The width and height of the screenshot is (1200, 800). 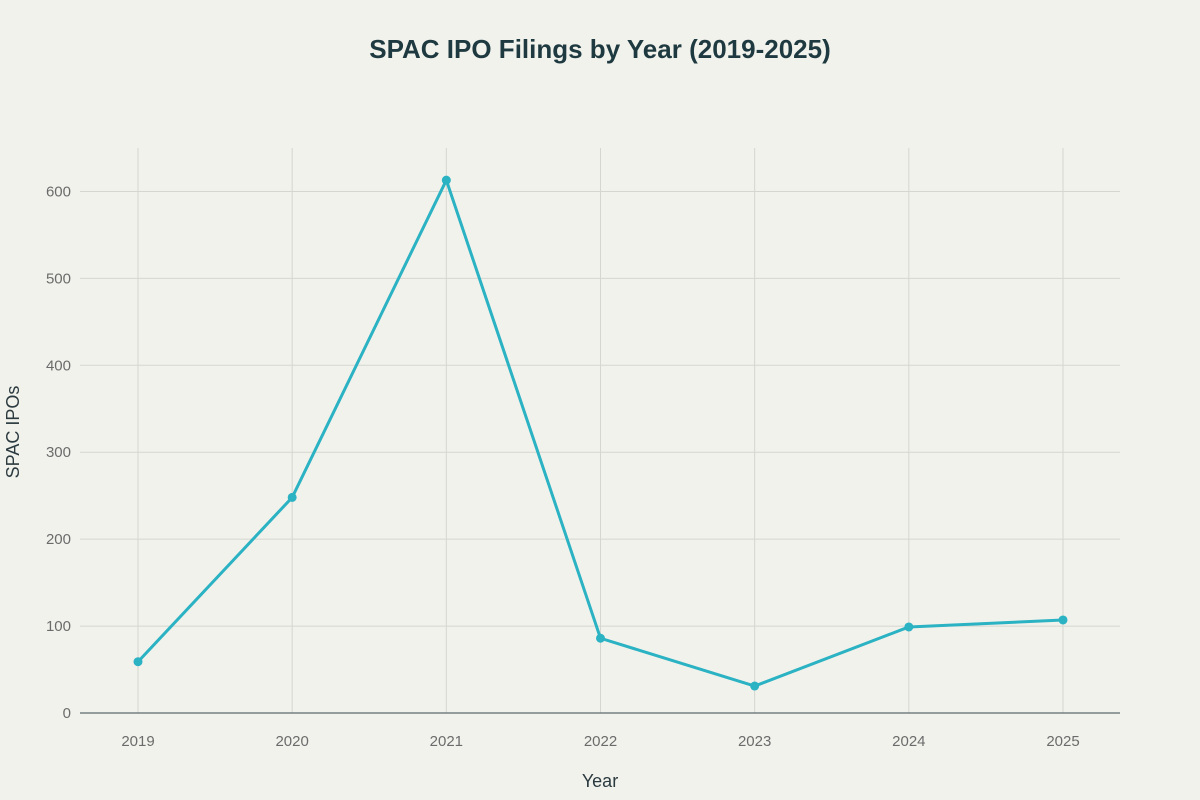 I want to click on y-tick-label: 300, so click(x=58, y=452).